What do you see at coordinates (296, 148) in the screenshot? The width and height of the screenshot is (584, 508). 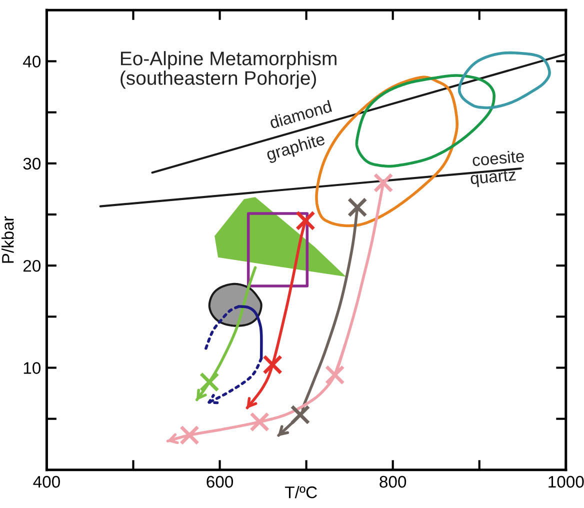 I see `annotation: graphite` at bounding box center [296, 148].